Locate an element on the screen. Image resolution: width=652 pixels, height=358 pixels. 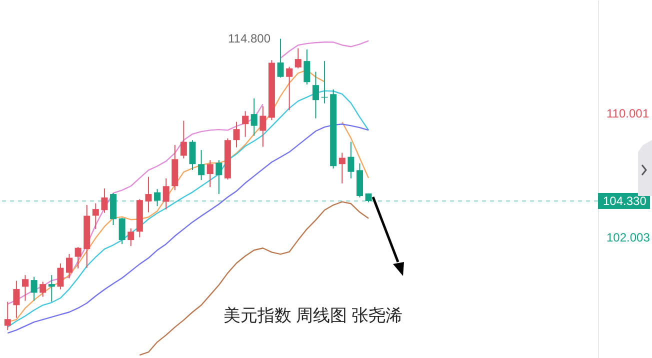
ref-line-label: 104.330 is located at coordinates (625, 201).